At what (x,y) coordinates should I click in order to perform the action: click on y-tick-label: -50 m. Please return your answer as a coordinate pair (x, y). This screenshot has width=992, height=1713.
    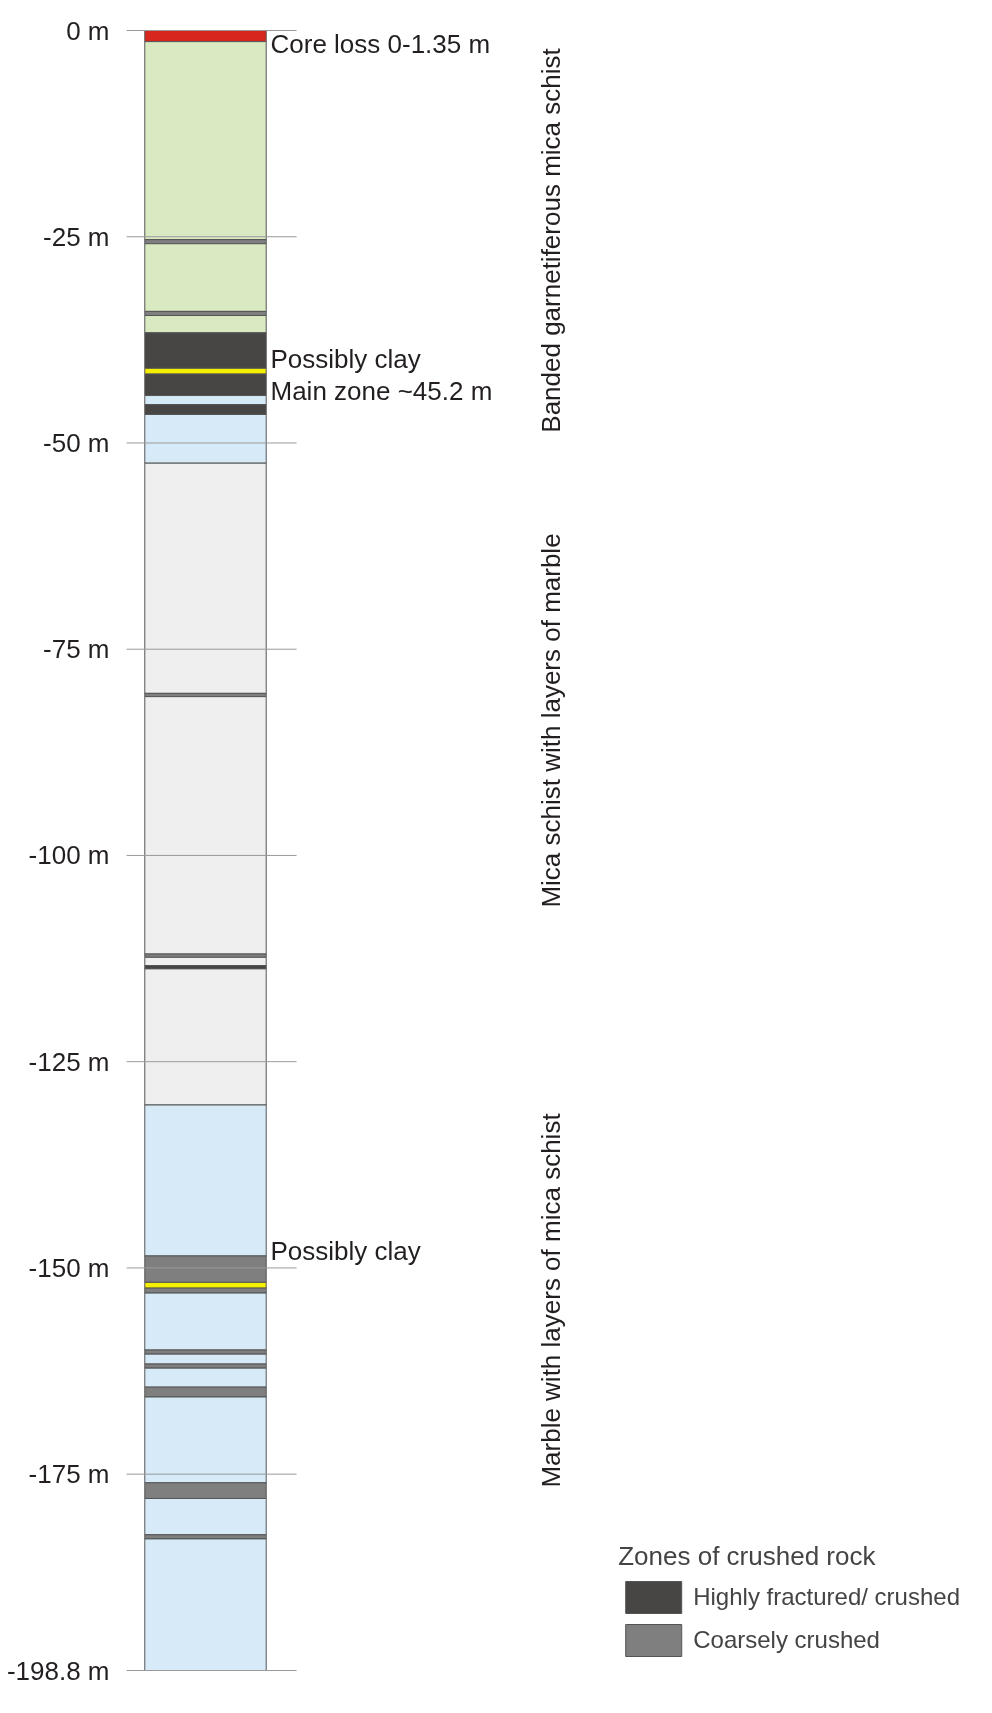
    Looking at the image, I should click on (76, 442).